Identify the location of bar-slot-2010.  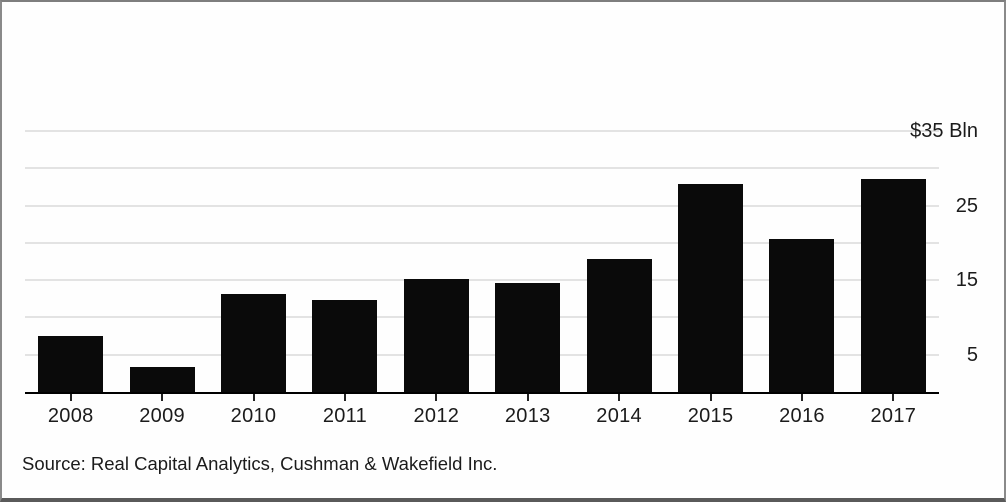
(253, 261).